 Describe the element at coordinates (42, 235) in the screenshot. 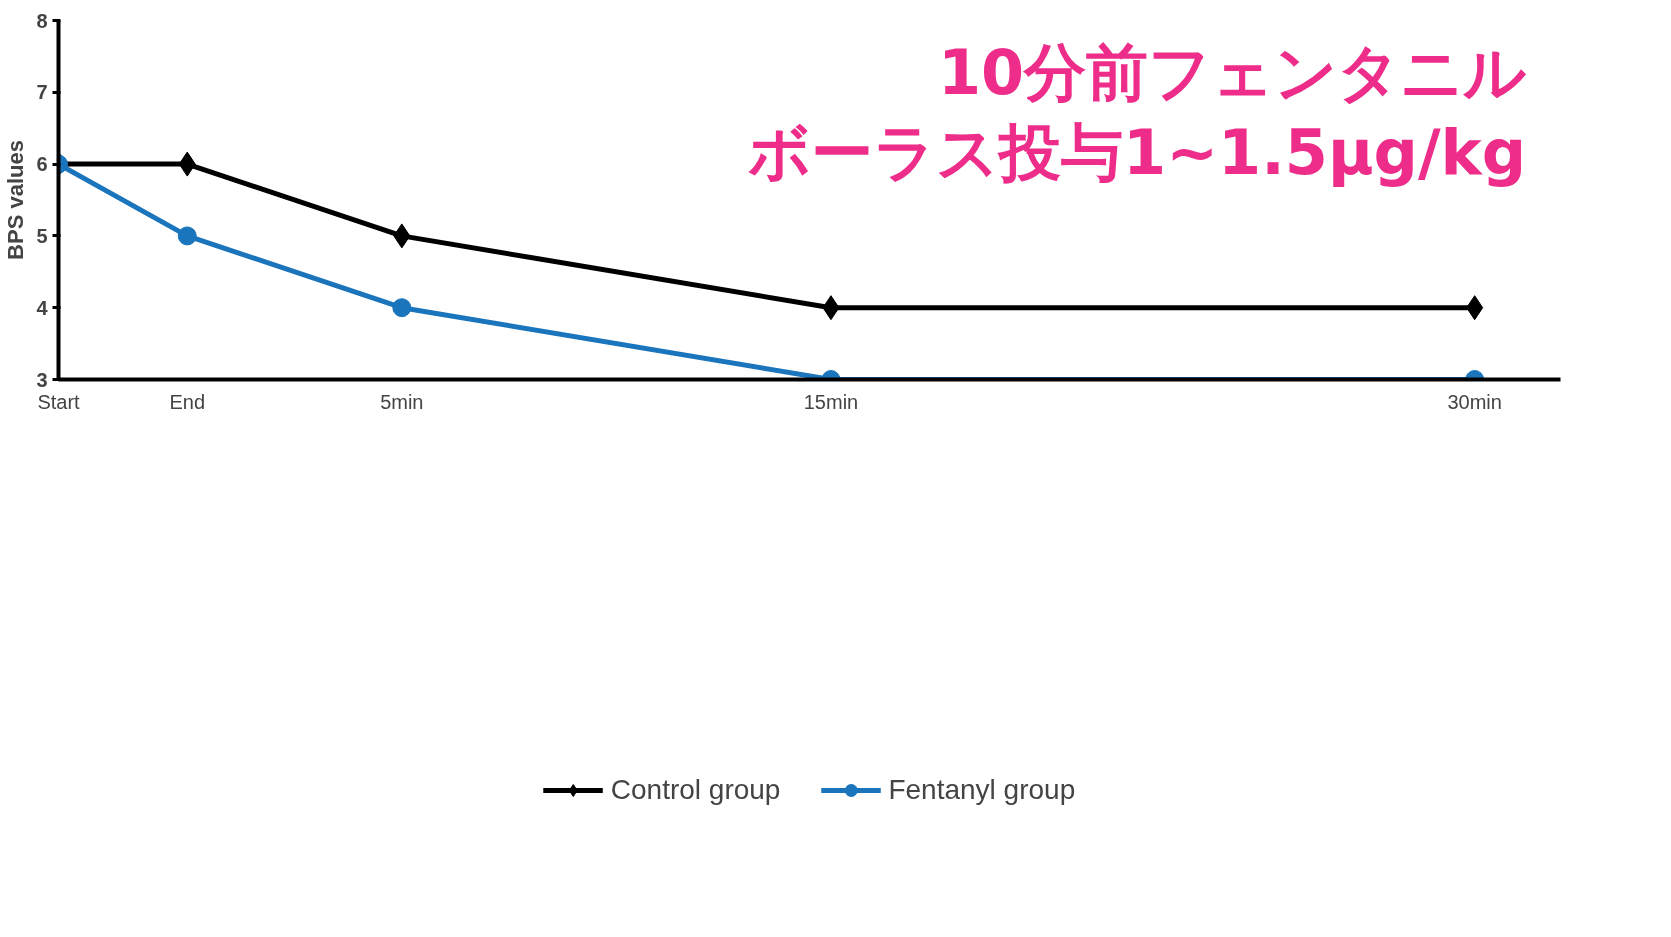

I see `y-tick-label: 5` at that location.